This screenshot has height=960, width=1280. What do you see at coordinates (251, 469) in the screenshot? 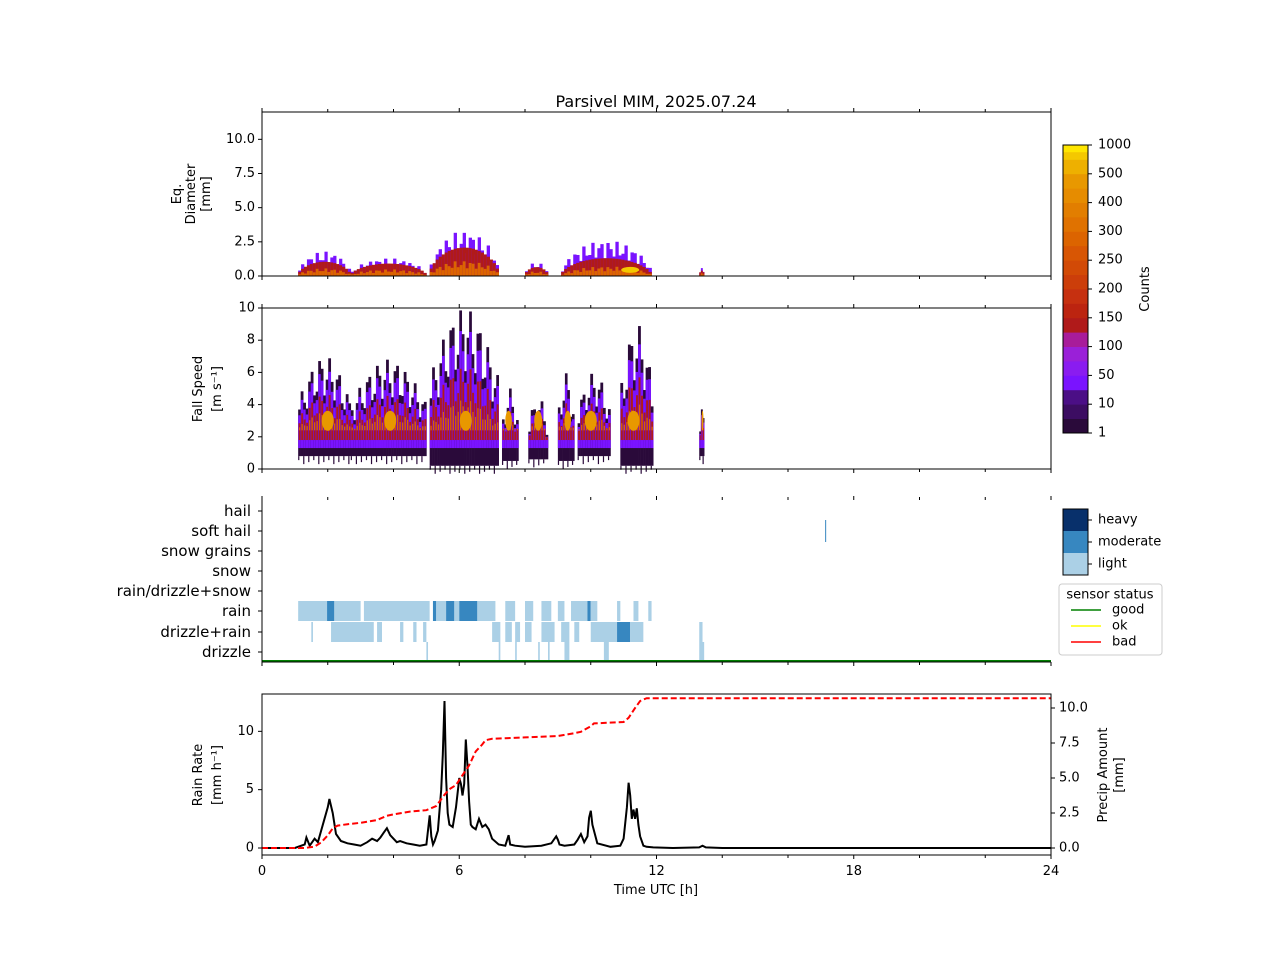
I see `fallspeed-ytick-label: 0` at bounding box center [251, 469].